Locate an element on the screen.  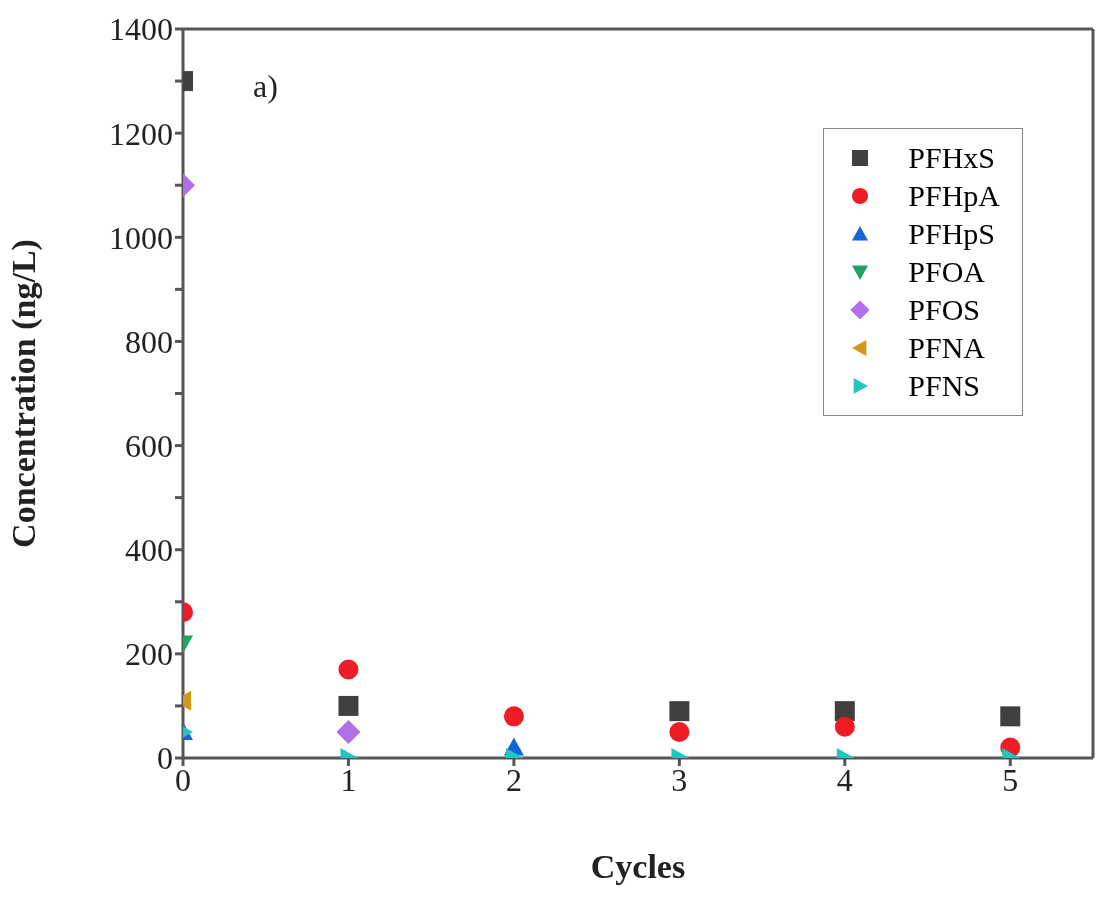
x-tick-label: 5 is located at coordinates (1010, 779).